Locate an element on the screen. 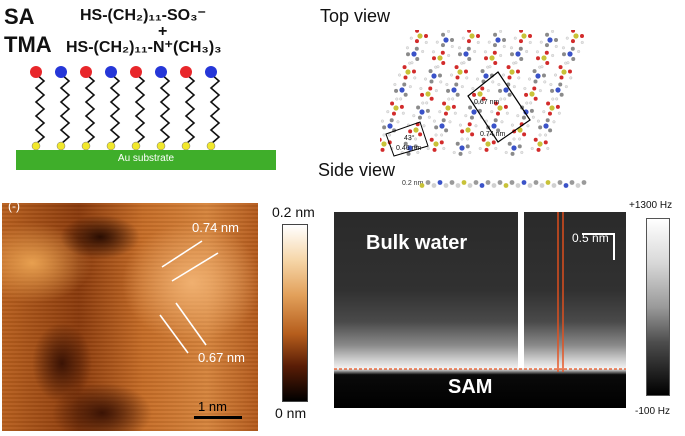 The width and height of the screenshot is (685, 436). sa-label: SA is located at coordinates (19, 16).